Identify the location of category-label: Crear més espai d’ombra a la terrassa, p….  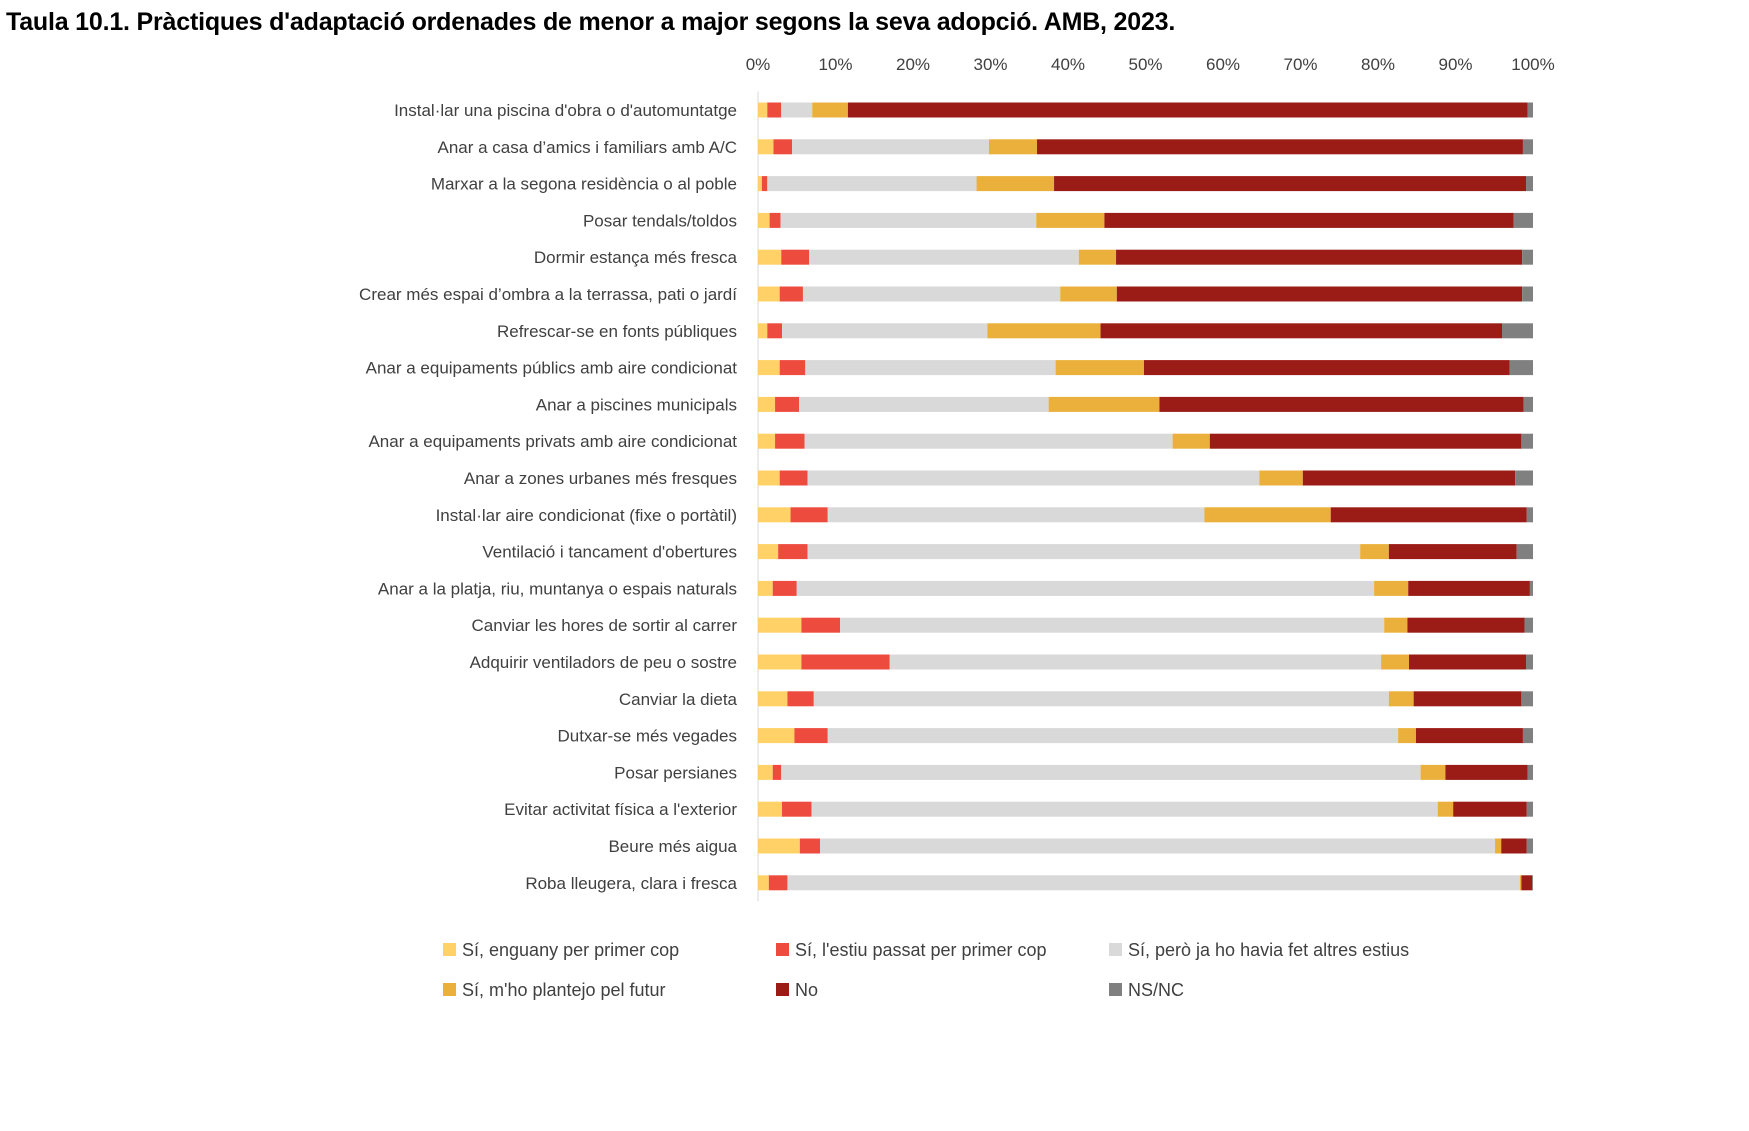
(548, 294).